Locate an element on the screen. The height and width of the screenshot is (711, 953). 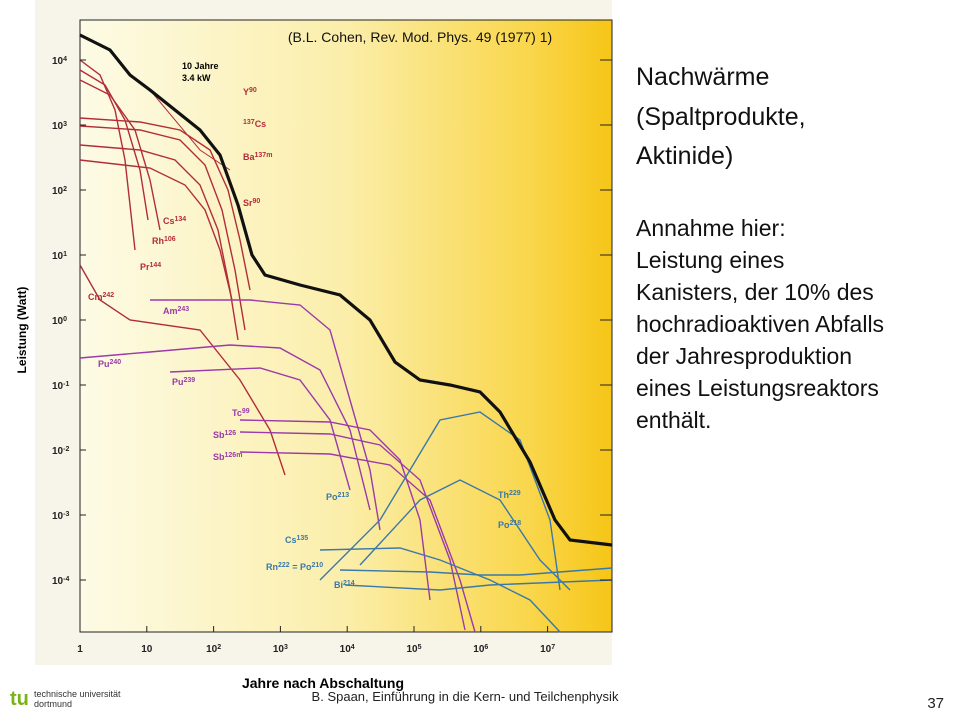
superscript: -1 is located at coordinates (66, 384).